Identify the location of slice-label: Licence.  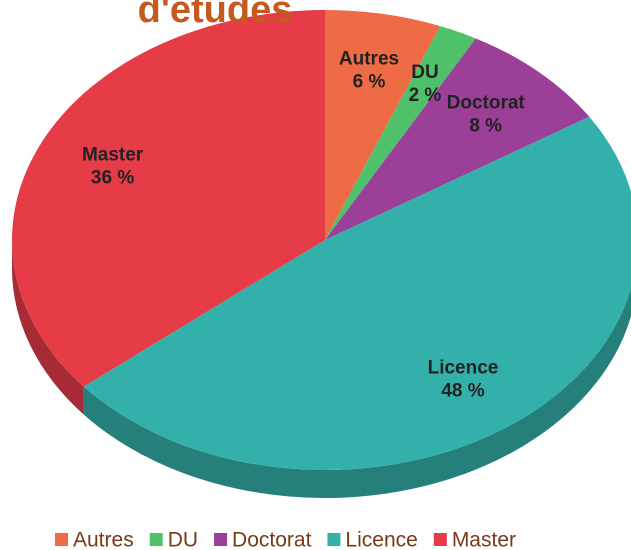
(463, 368).